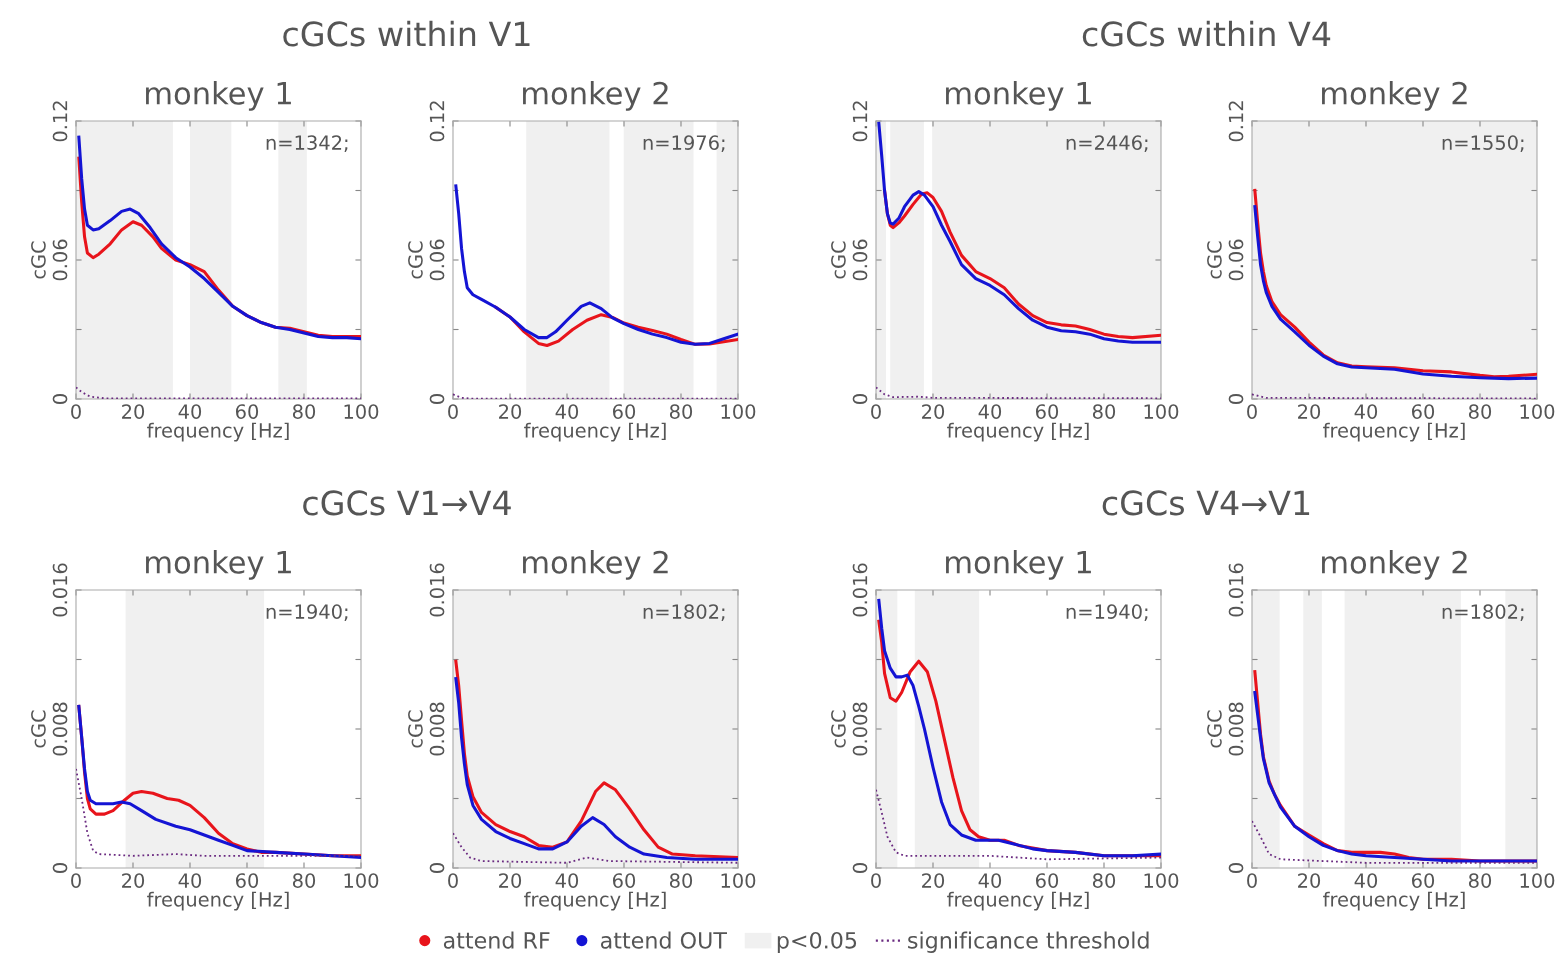 This screenshot has height=973, width=1562. I want to click on chart-subtitle: cGCs within V4, so click(1206, 33).